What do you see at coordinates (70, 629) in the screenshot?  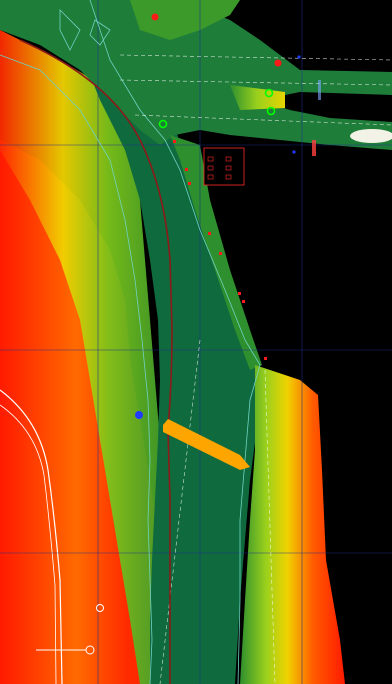 I see `lower-left-markers` at bounding box center [70, 629].